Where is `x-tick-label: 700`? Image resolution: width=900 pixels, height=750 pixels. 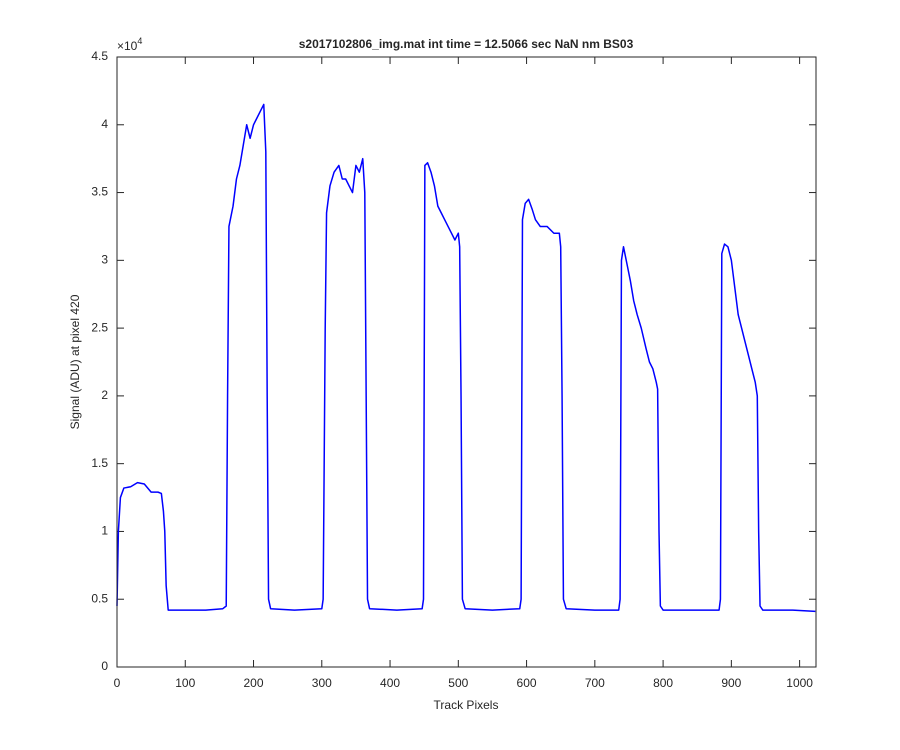 x-tick-label: 700 is located at coordinates (595, 683).